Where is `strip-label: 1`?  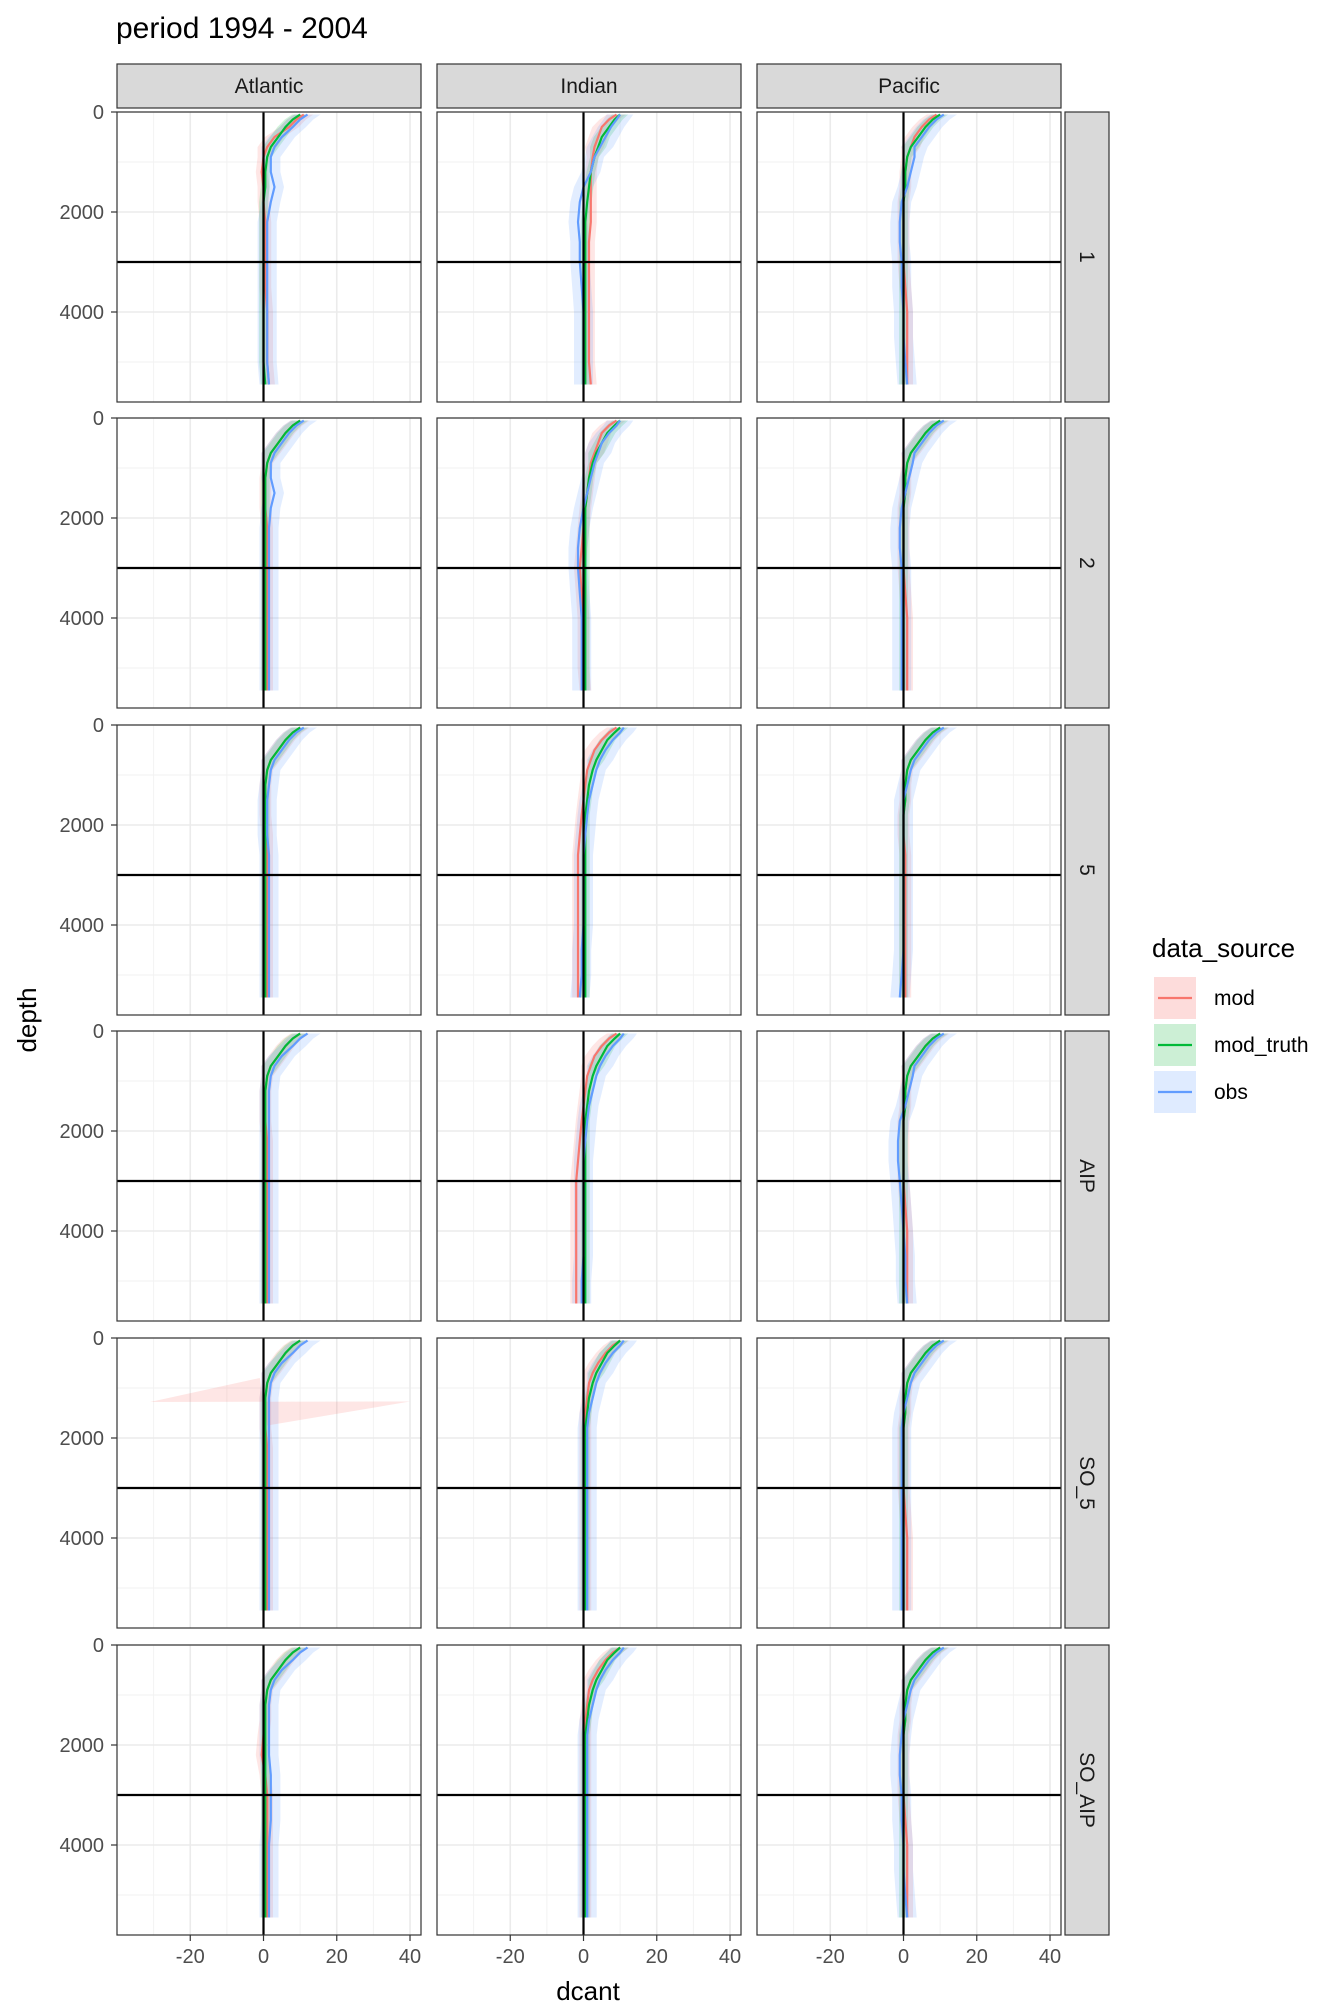
strip-label: 1 is located at coordinates (1086, 257).